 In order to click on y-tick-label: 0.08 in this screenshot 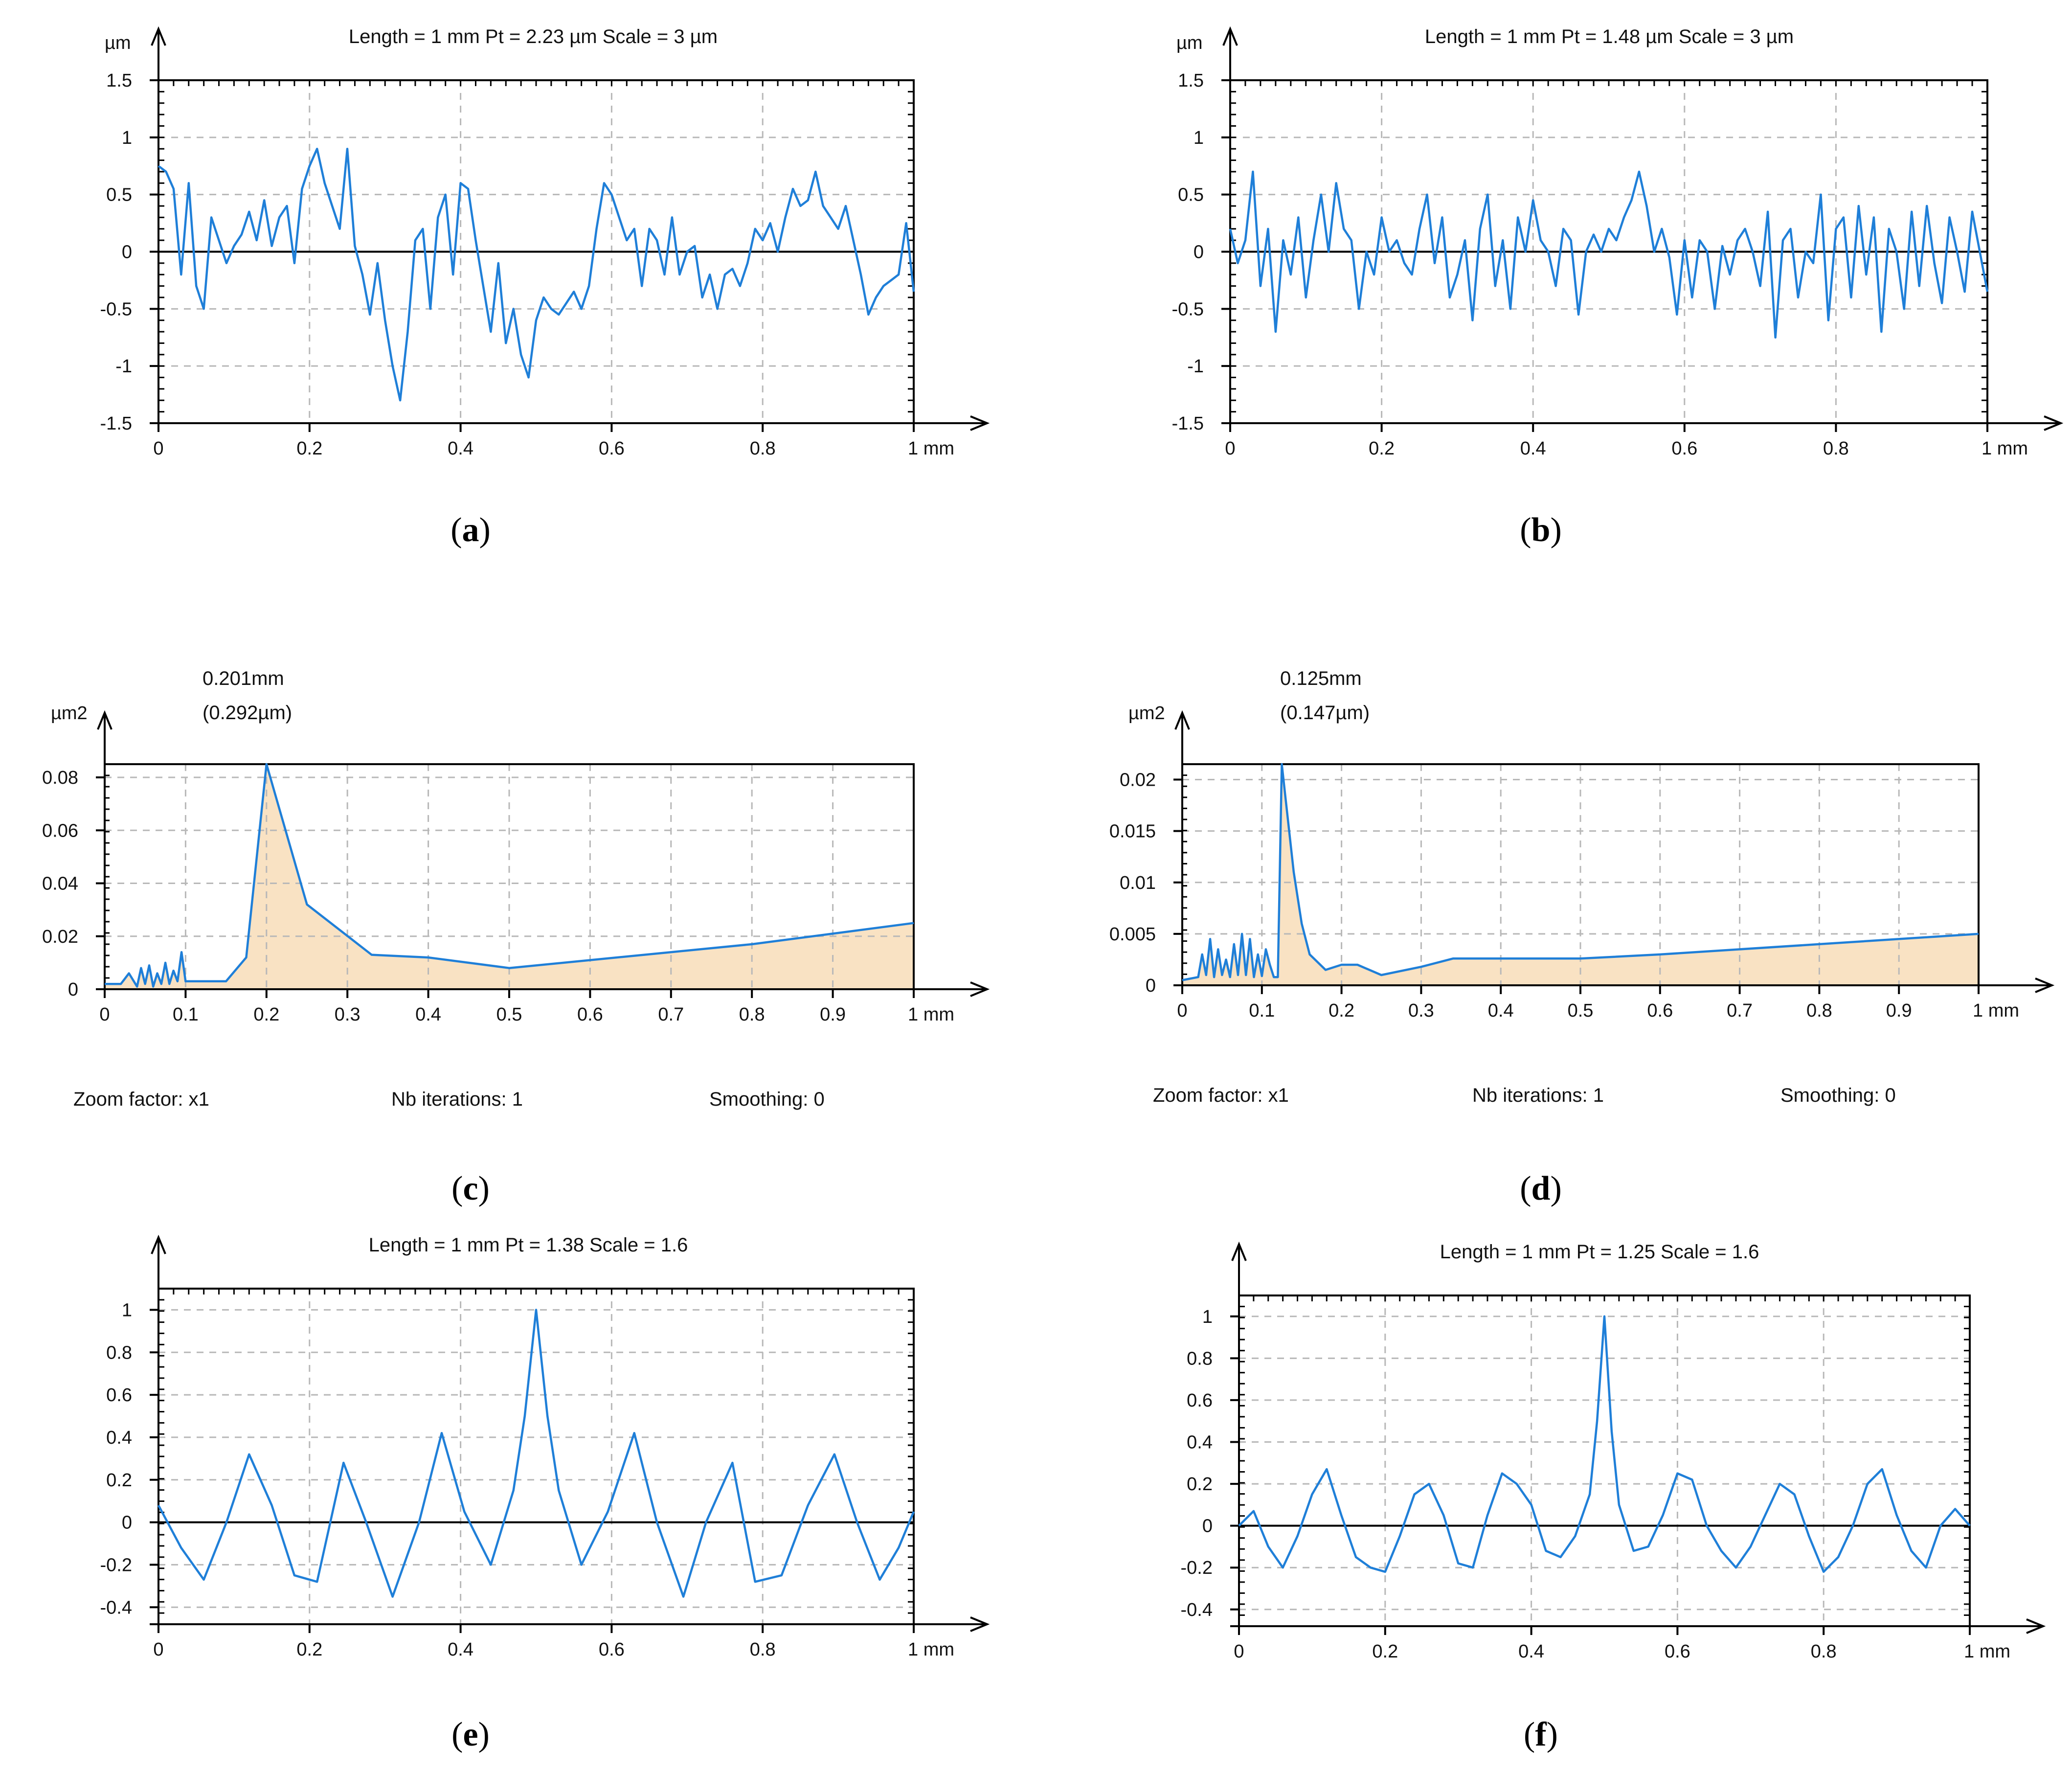, I will do `click(60, 778)`.